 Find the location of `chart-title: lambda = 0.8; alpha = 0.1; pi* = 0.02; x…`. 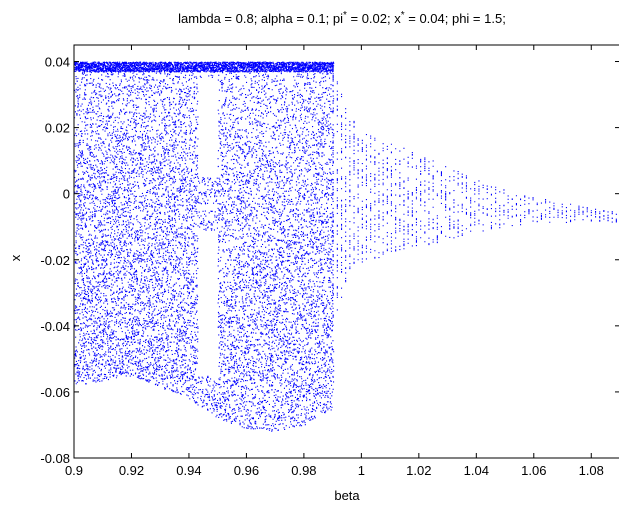

chart-title: lambda = 0.8; alpha = 0.1; pi* = 0.02; x… is located at coordinates (342, 18).